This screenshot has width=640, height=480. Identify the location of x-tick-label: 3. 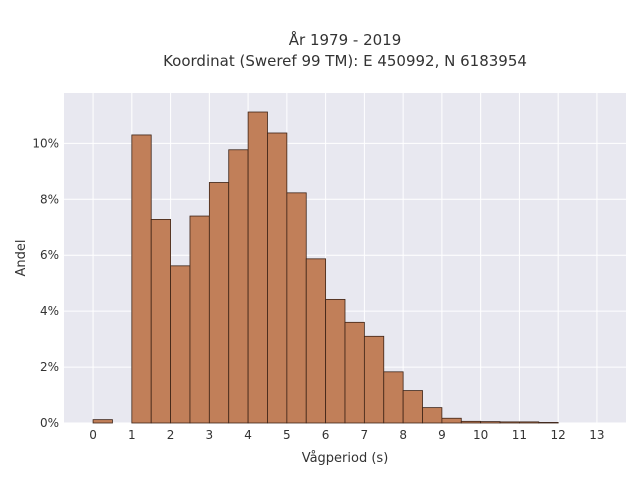
(210, 435).